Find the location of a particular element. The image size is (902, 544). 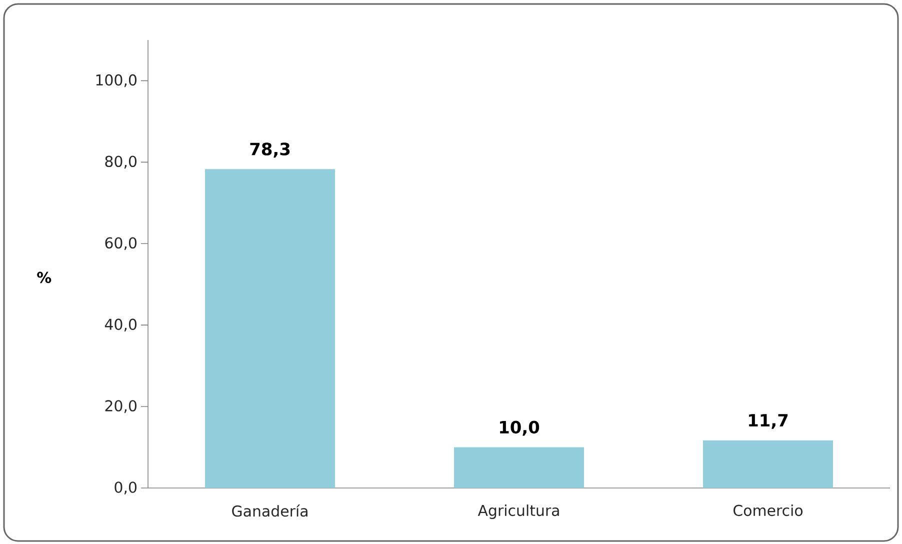

y-axis-title: % is located at coordinates (44, 278).